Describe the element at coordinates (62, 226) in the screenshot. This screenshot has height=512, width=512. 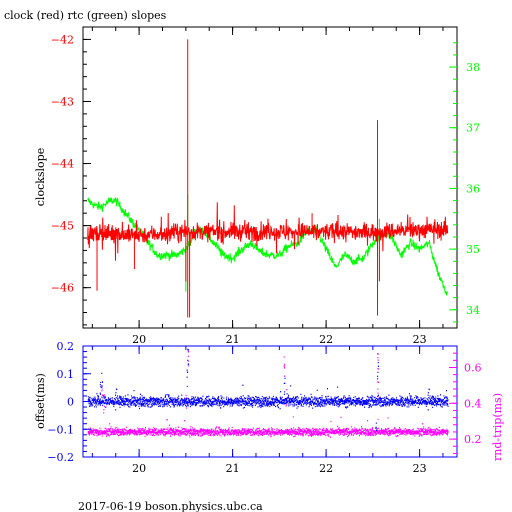
I see `clockslope-tick-label: −45` at that location.